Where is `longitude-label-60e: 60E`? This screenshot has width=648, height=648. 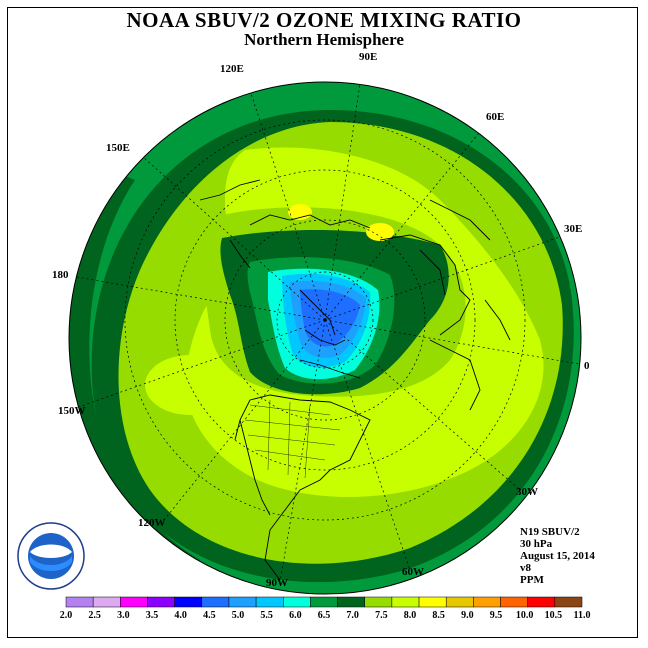
longitude-label-60e: 60E is located at coordinates (495, 117).